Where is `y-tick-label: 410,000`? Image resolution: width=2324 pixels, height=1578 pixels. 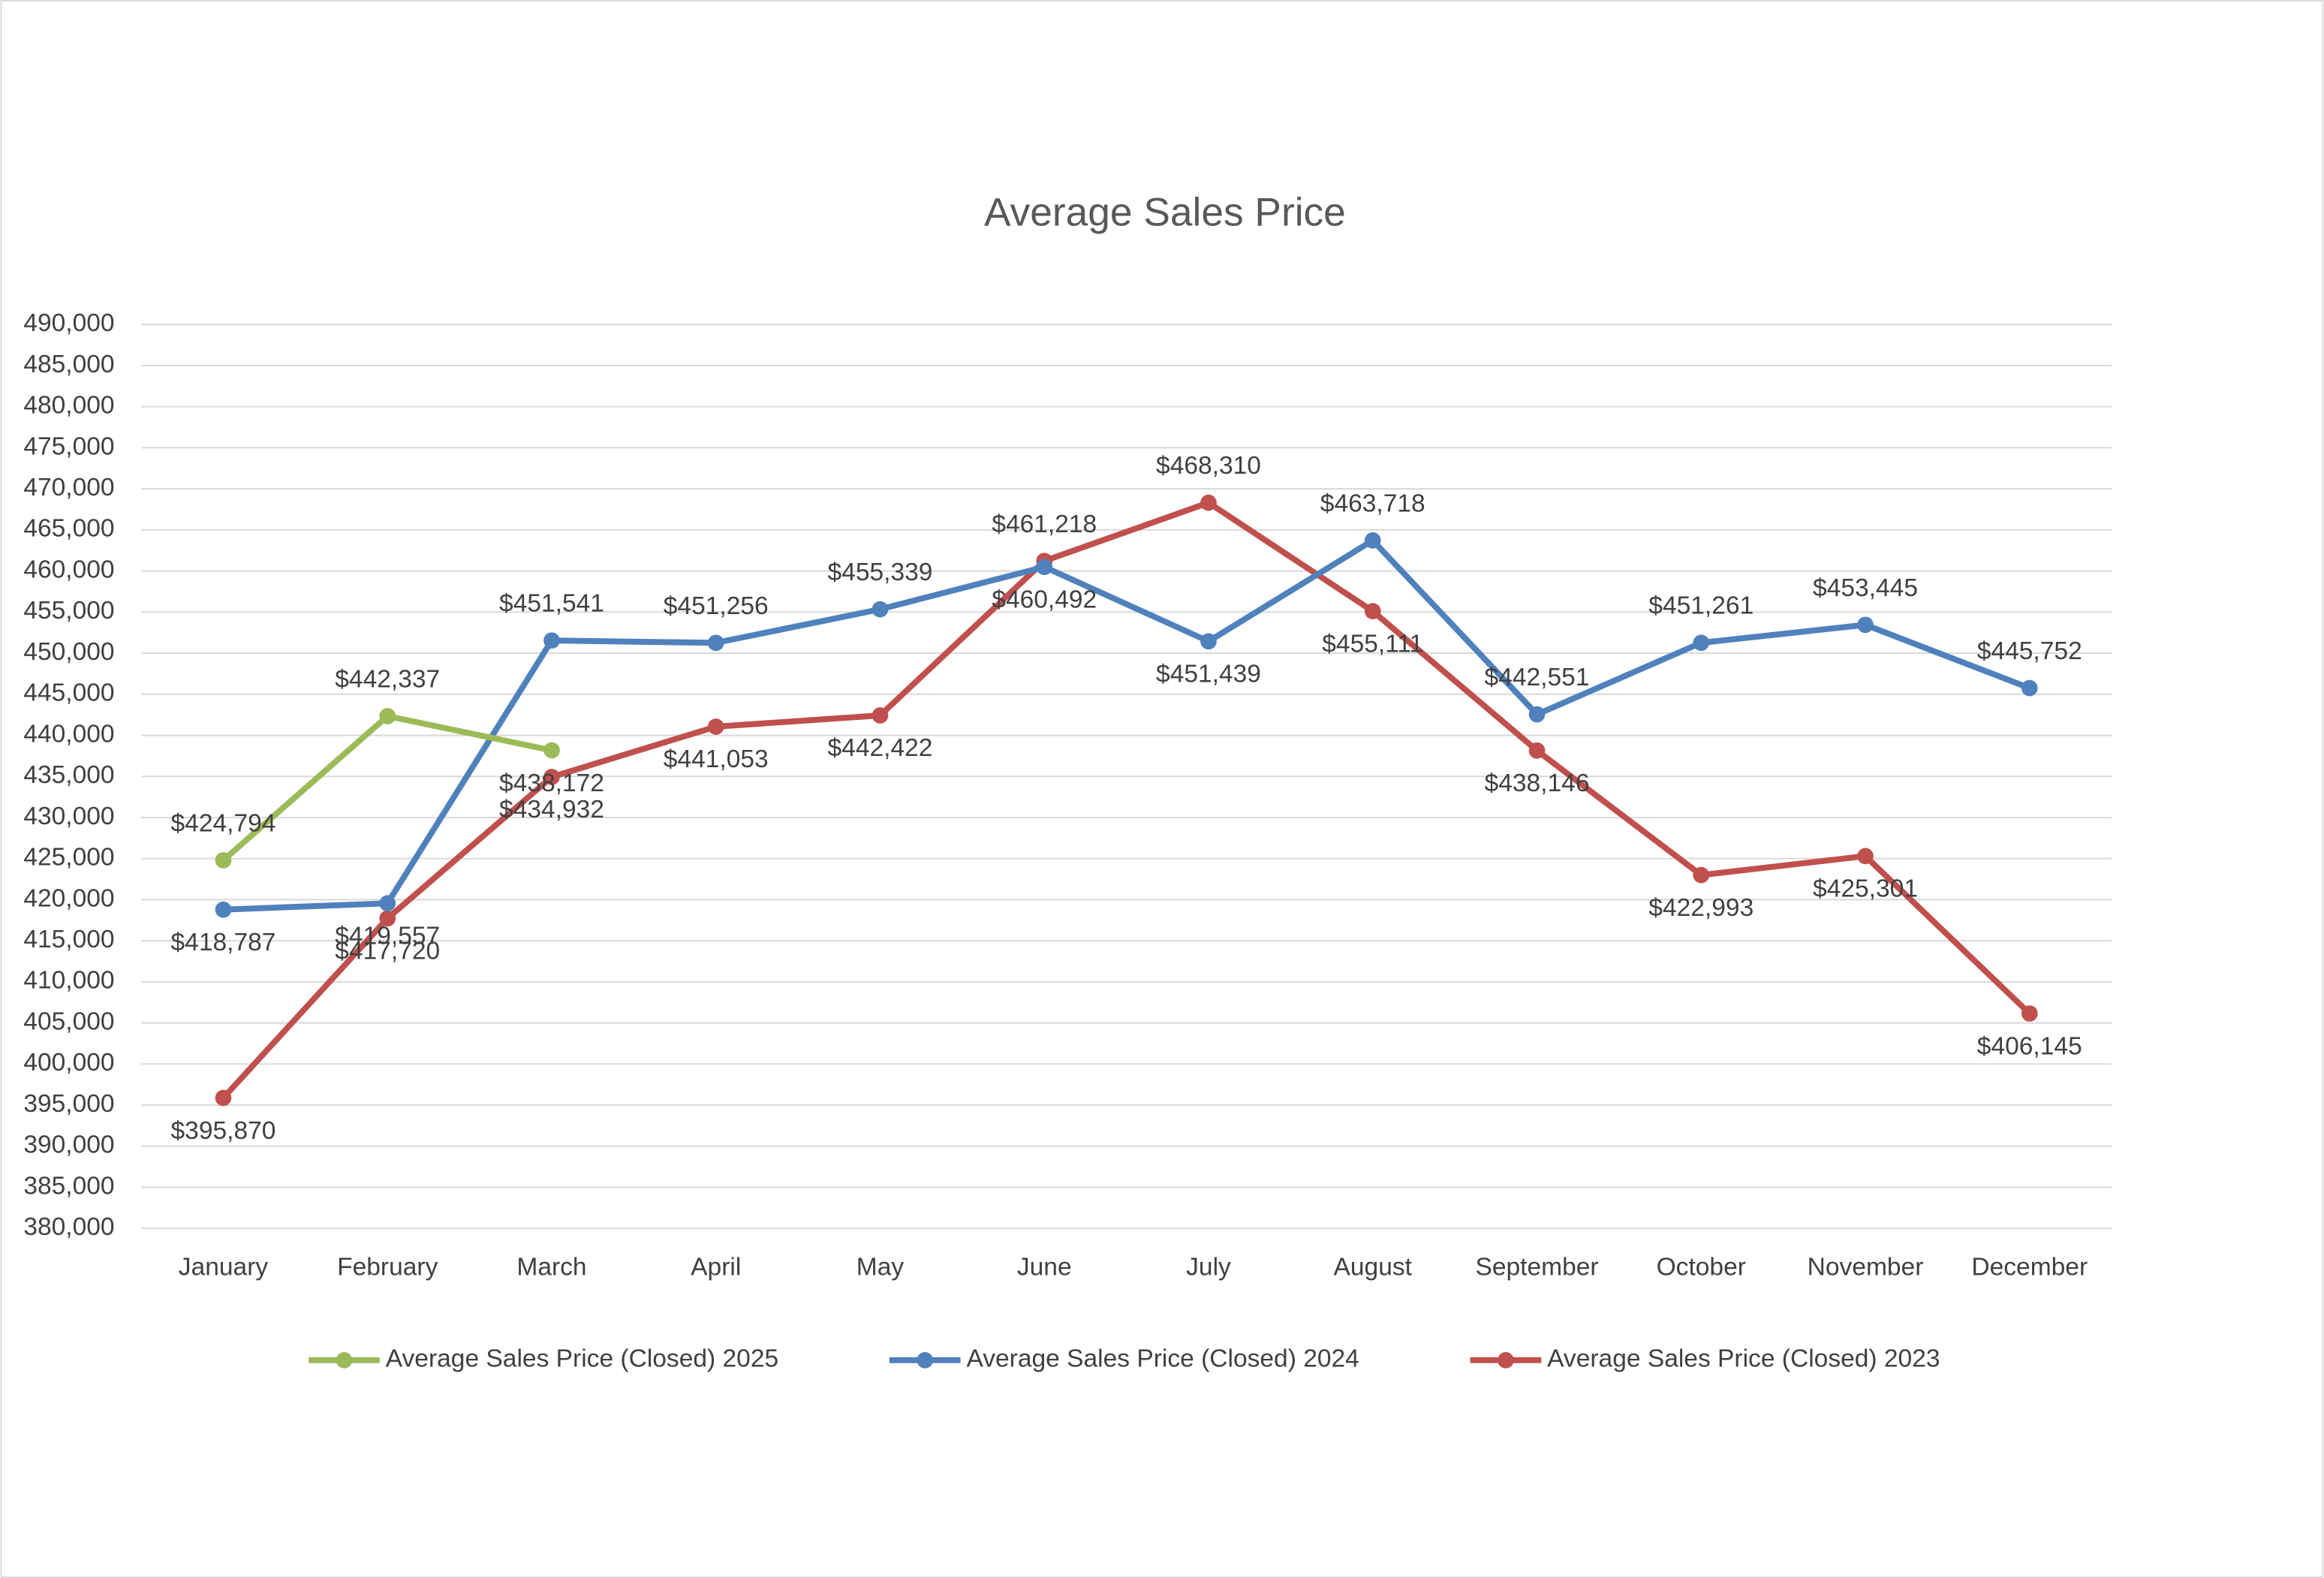 y-tick-label: 410,000 is located at coordinates (68, 981).